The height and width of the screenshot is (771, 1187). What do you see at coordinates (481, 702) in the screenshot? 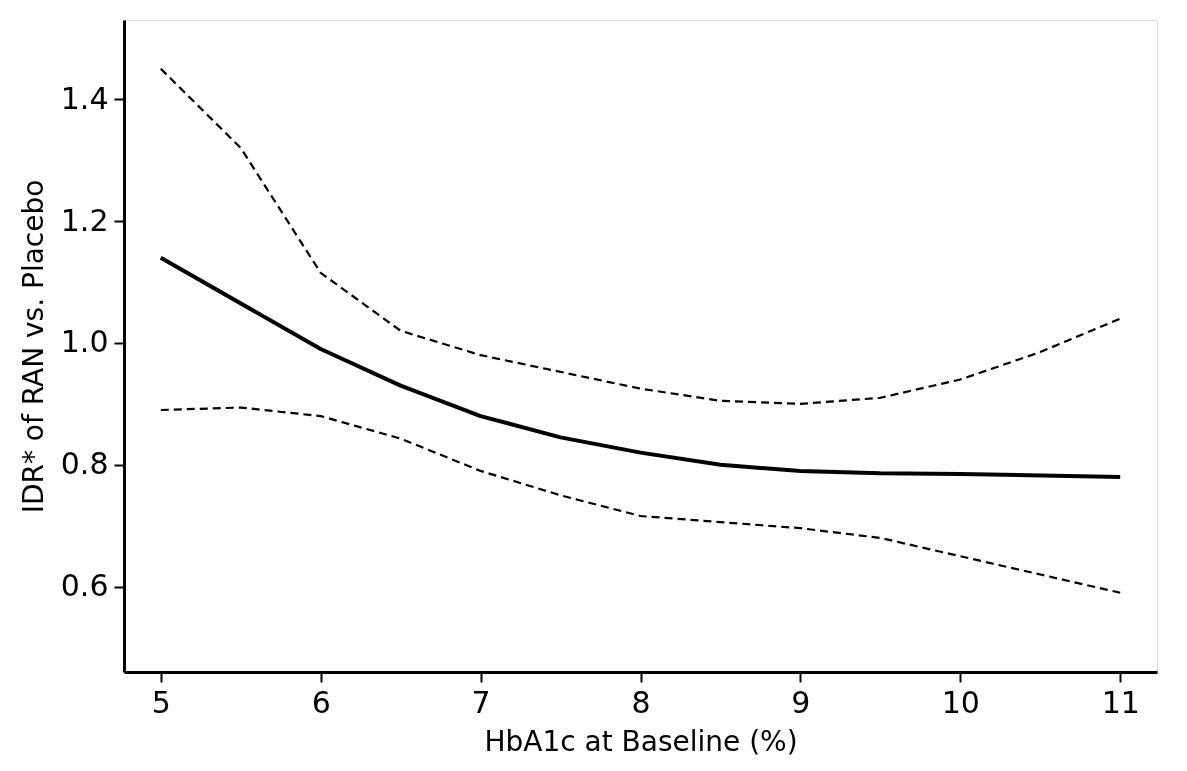
I see `x-tick-label: 7` at bounding box center [481, 702].